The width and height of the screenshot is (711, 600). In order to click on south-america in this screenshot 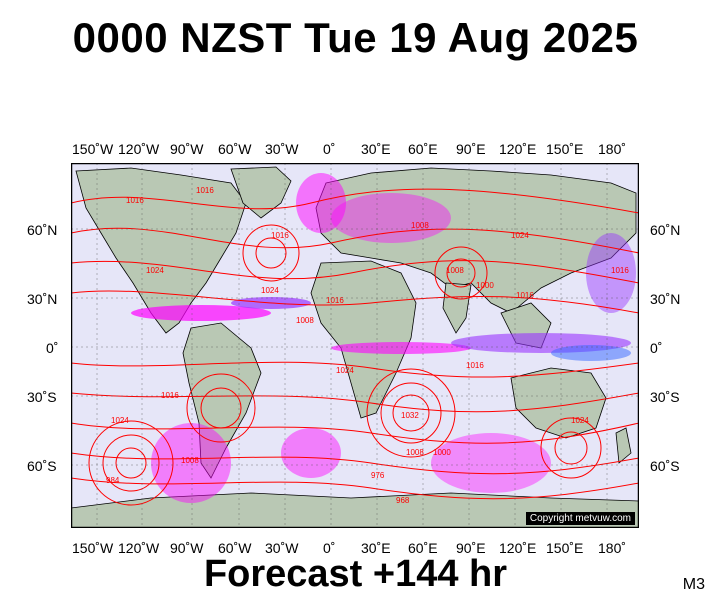, I will do `click(222, 400)`.